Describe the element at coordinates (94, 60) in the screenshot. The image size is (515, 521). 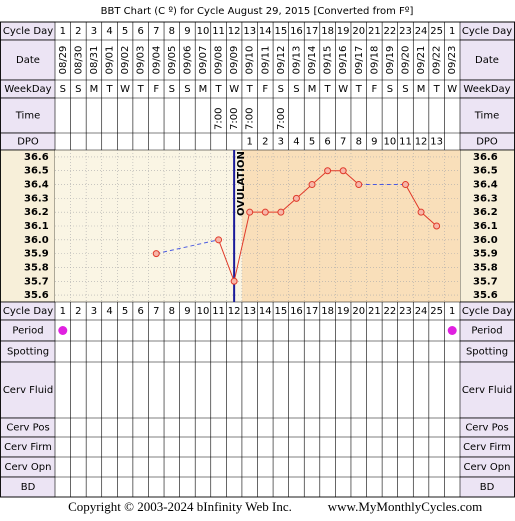
I see `date-label: 08/31` at that location.